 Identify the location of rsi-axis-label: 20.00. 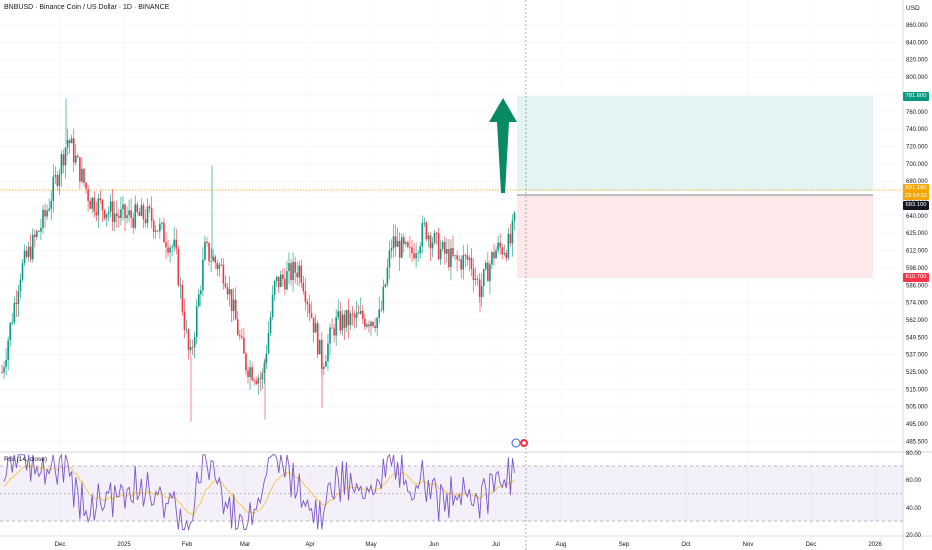
(914, 536).